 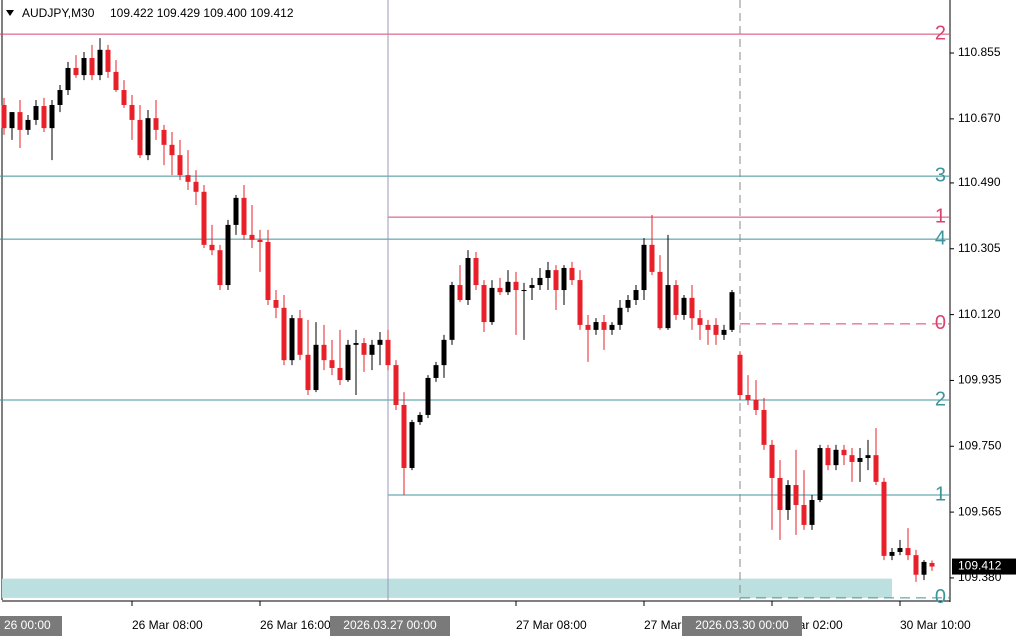 What do you see at coordinates (984, 566) in the screenshot?
I see `price-box` at bounding box center [984, 566].